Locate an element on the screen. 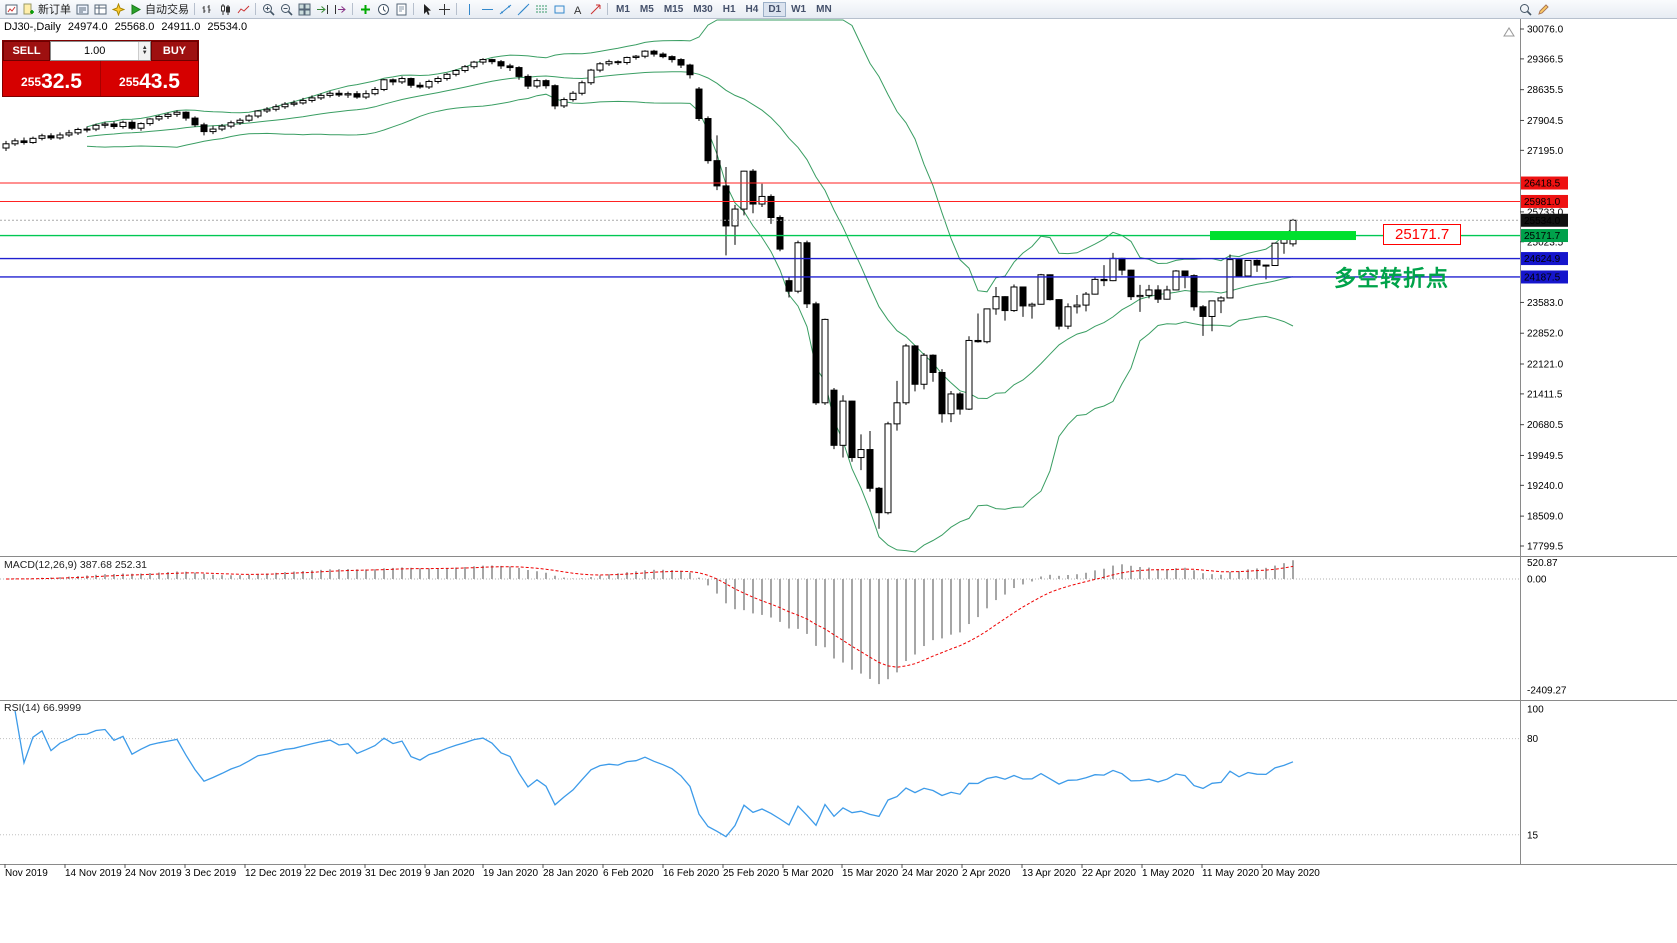 The width and height of the screenshot is (1677, 943). horizontal-line-objects is located at coordinates (760, 230).